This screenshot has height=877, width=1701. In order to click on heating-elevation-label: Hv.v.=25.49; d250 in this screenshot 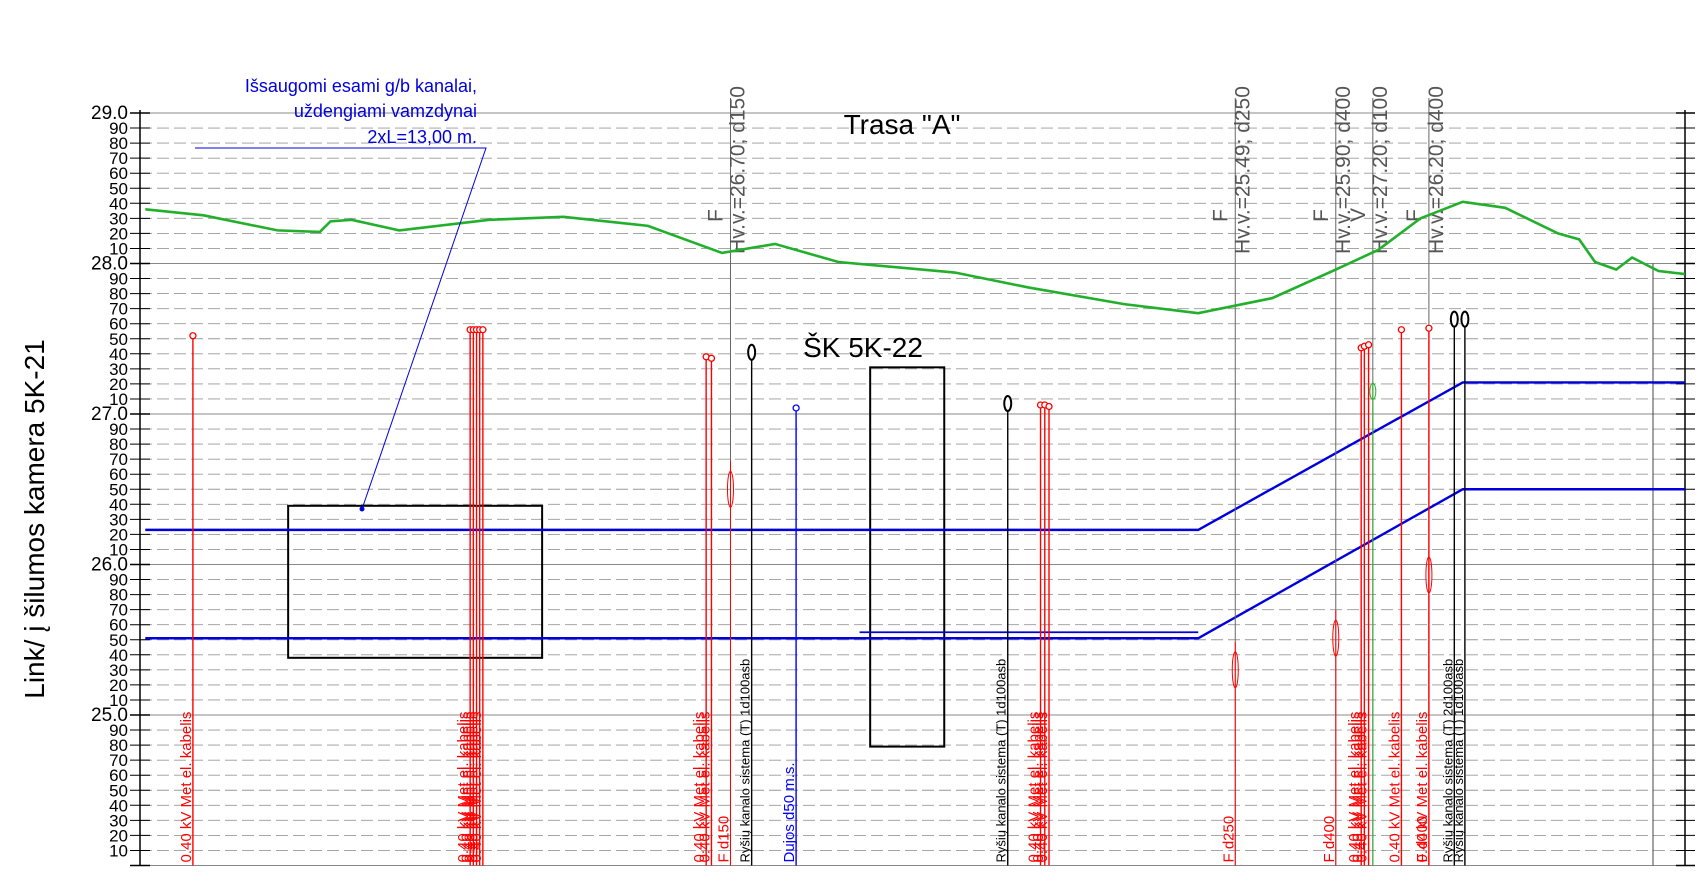, I will do `click(1242, 170)`.